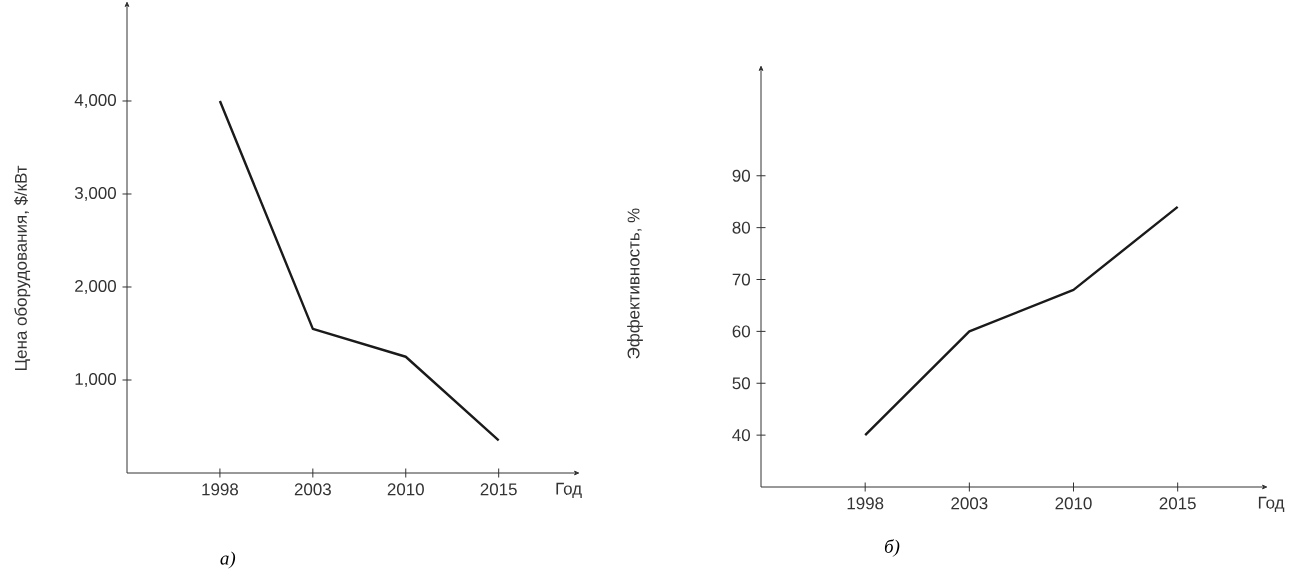  I want to click on text: б), so click(892, 548).